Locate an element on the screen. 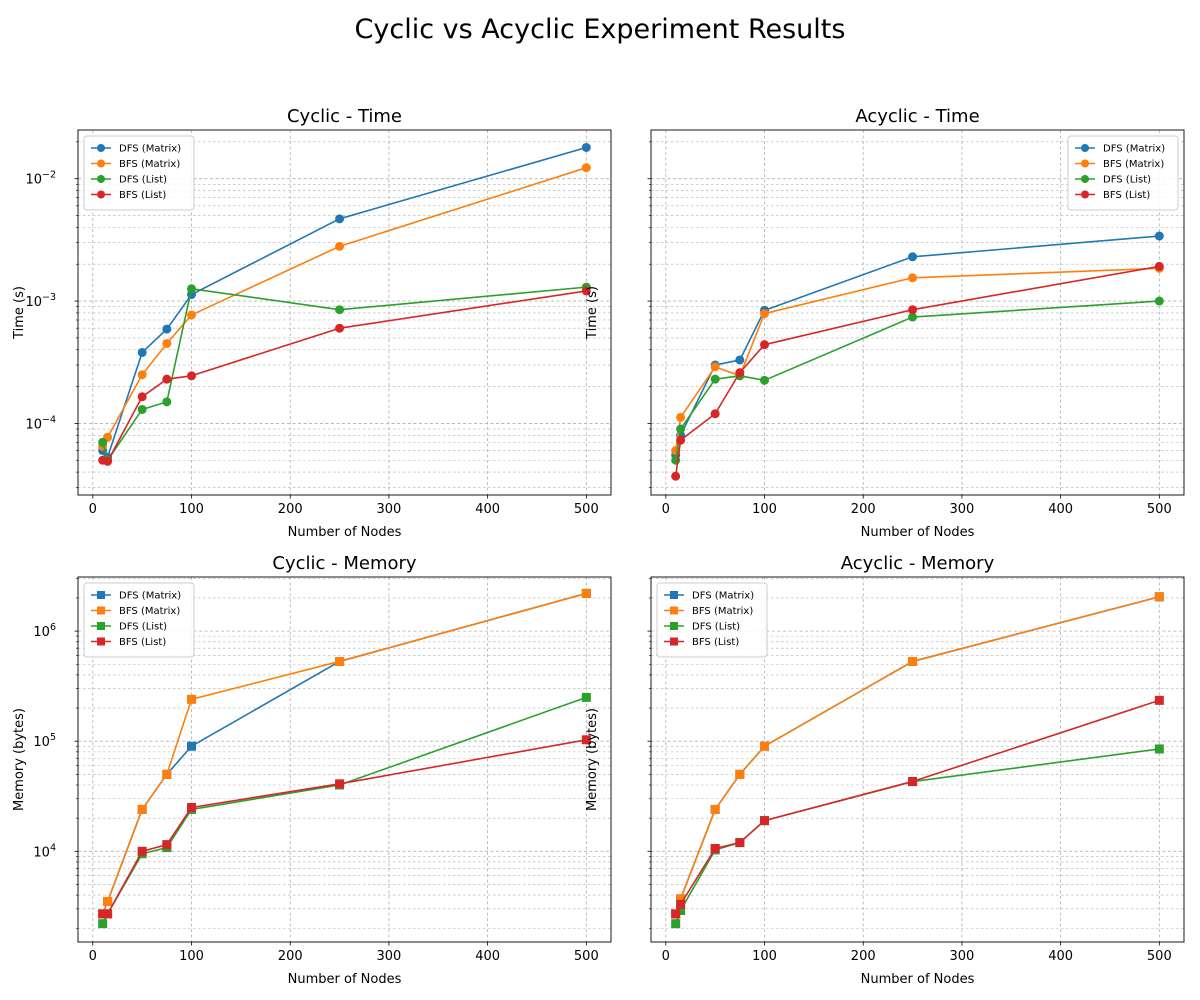 The height and width of the screenshot is (1000, 1200). y-tick-label: 10⁴ is located at coordinates (44, 851).